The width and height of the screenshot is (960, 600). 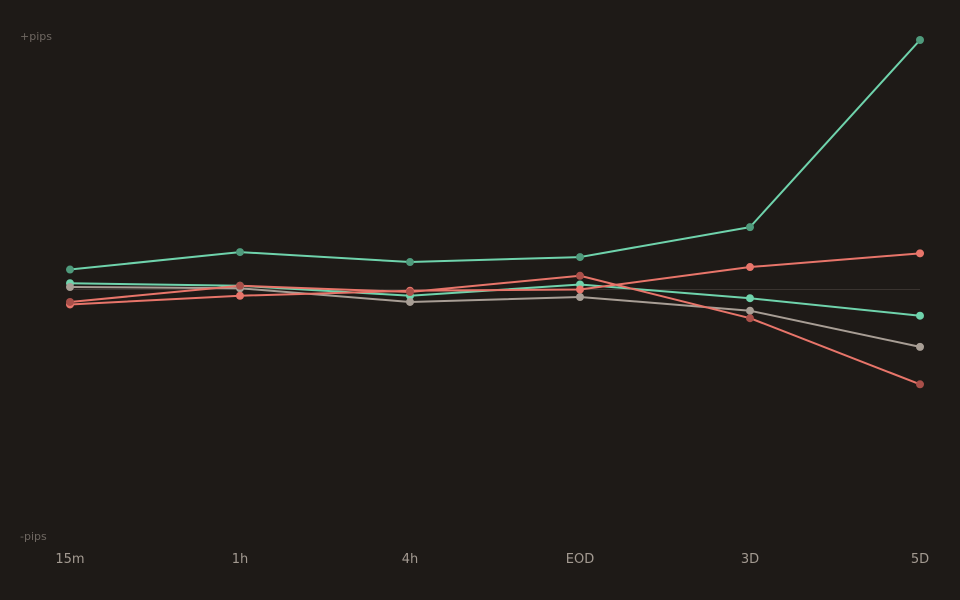 I want to click on x-tick-label: 15m, so click(x=69, y=559).